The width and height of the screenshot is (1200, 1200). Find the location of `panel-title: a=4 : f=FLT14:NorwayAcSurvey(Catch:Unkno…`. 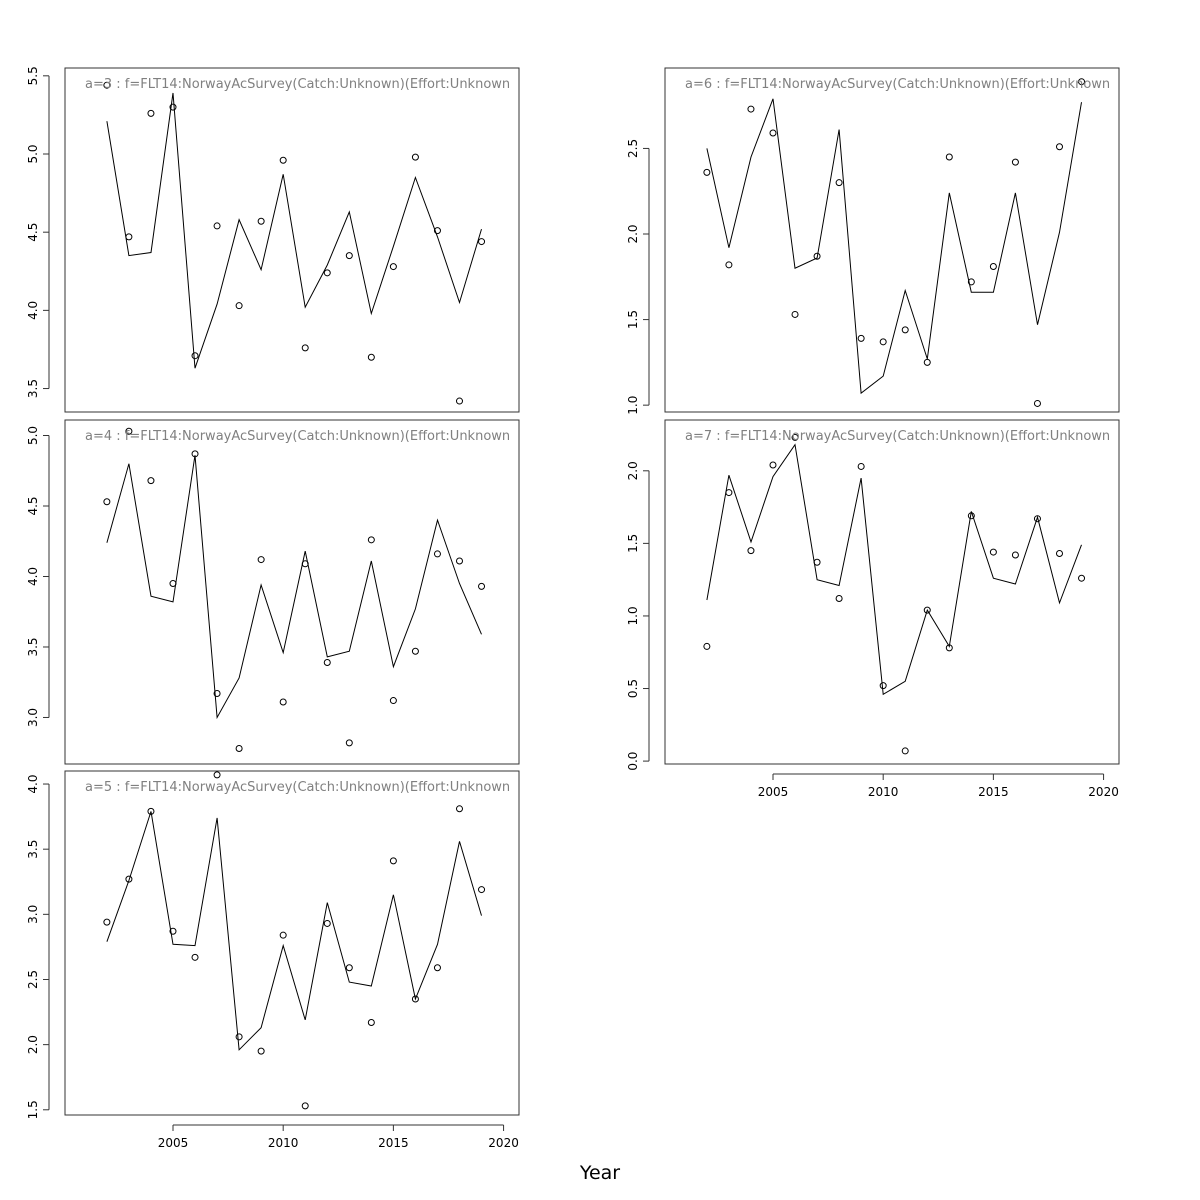

panel-title: a=4 : f=FLT14:NorwayAcSurvey(Catch:Unkno… is located at coordinates (297, 436).